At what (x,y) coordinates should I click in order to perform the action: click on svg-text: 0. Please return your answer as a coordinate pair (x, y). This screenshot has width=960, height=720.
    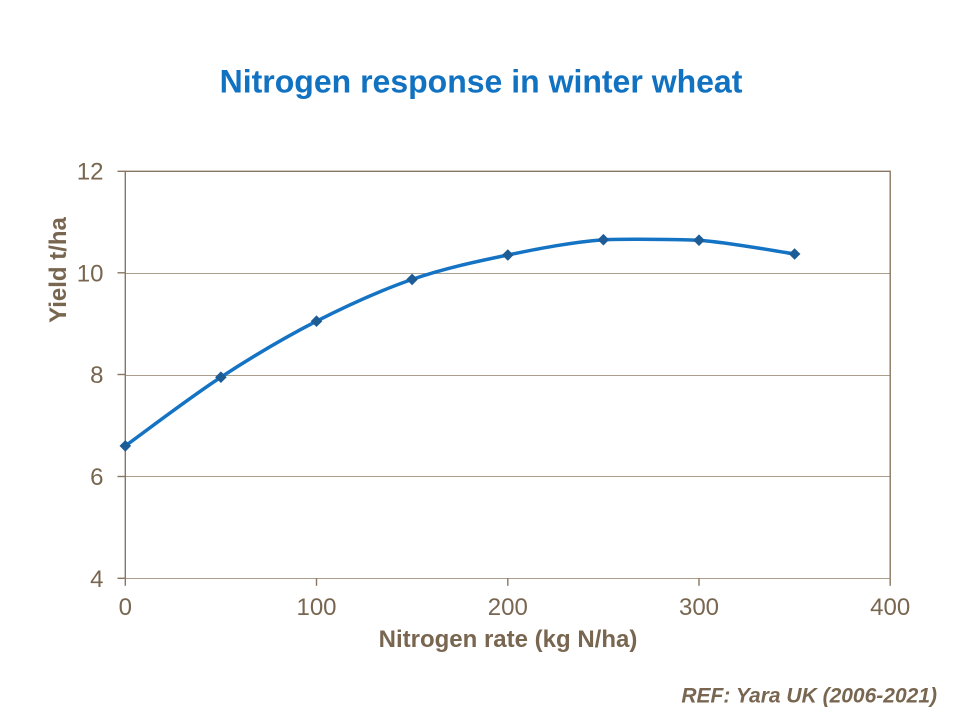
    Looking at the image, I should click on (125, 607).